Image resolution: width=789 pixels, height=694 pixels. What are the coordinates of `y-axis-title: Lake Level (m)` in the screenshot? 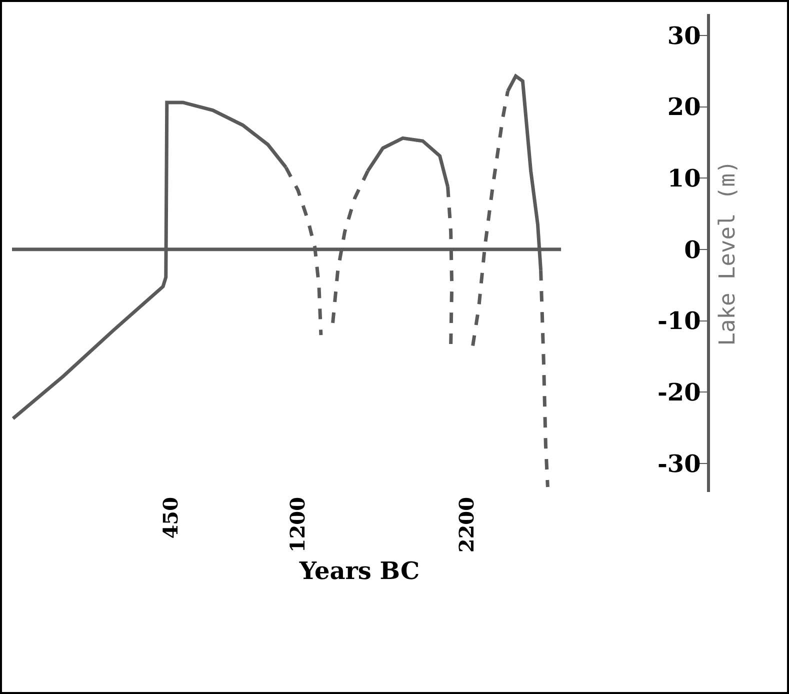 It's located at (728, 253).